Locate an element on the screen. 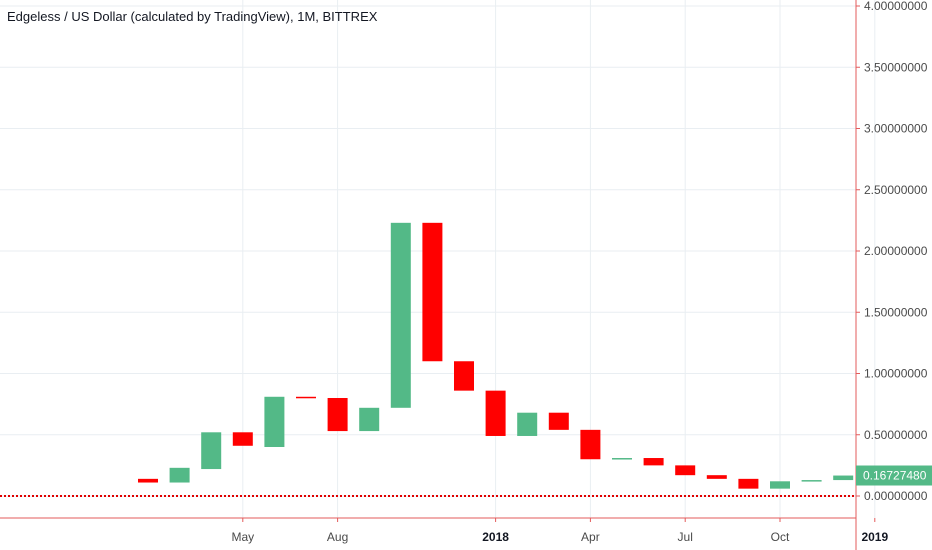 The width and height of the screenshot is (932, 550). last-price-label: 0.16727480 is located at coordinates (895, 476).